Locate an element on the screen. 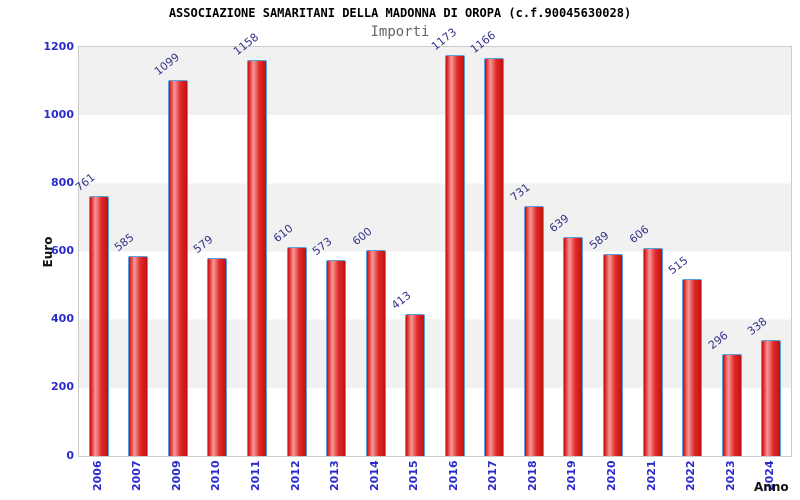  x-tick-label: 2023 is located at coordinates (730, 475).